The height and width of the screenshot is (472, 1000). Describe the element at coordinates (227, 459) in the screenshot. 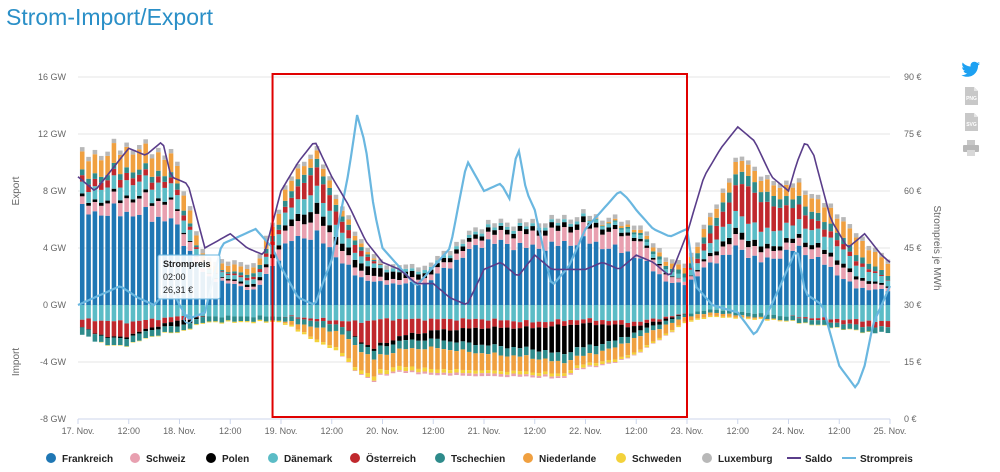

I see `legend-item-polen: Polen` at that location.